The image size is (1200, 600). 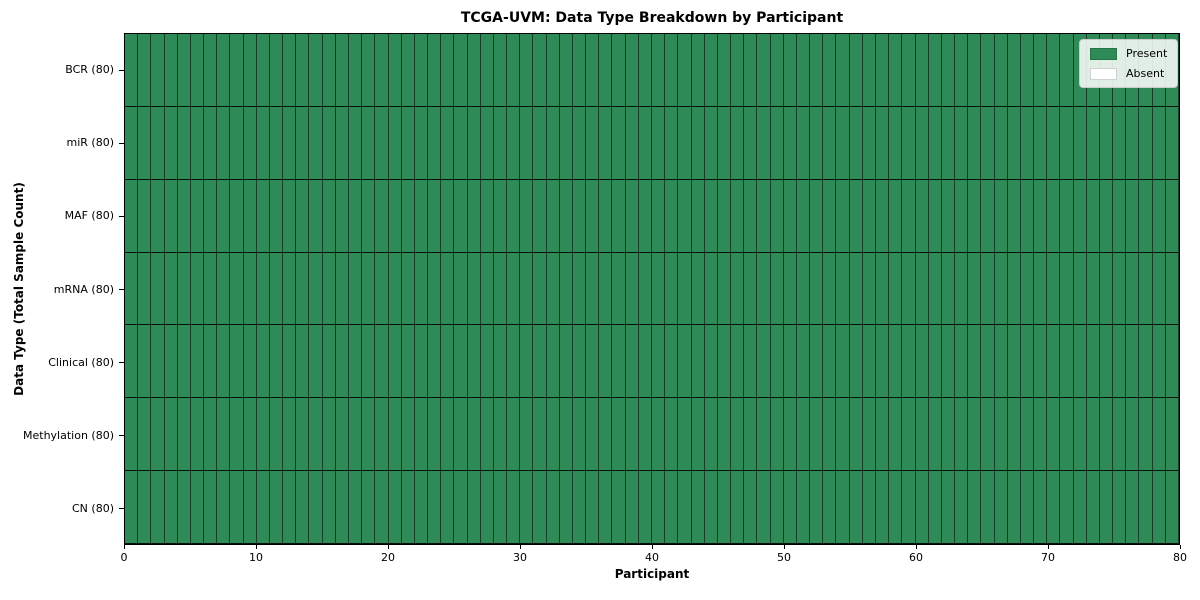 I want to click on y-tick-label: Clinical (80), so click(x=81, y=362).